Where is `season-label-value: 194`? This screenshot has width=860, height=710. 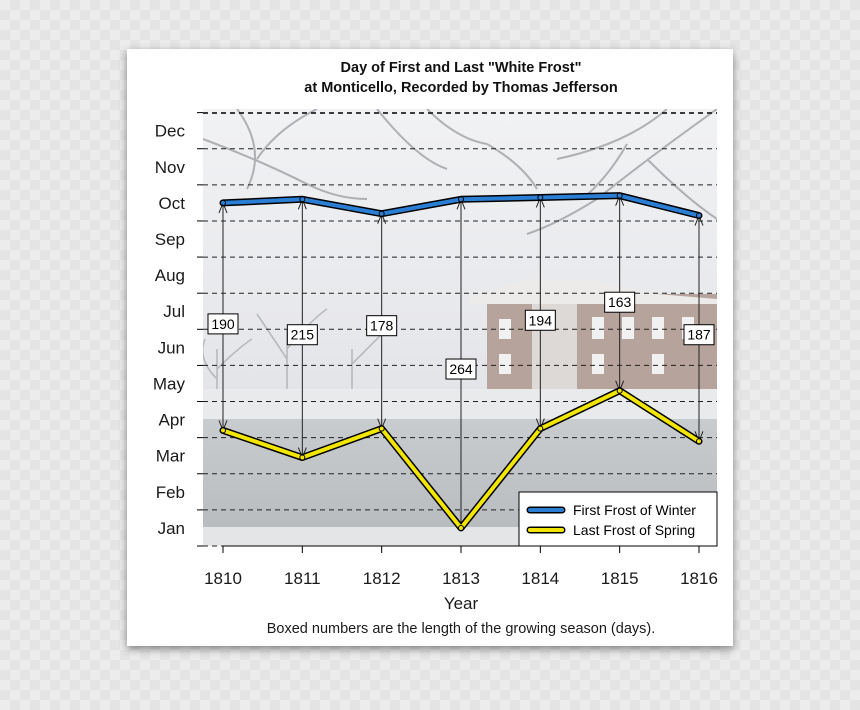
season-label-value: 194 is located at coordinates (541, 320).